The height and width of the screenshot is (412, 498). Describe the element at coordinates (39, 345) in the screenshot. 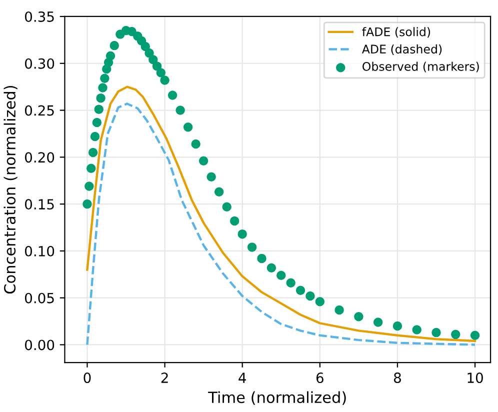

I see `y-tick-label: 0.00` at that location.